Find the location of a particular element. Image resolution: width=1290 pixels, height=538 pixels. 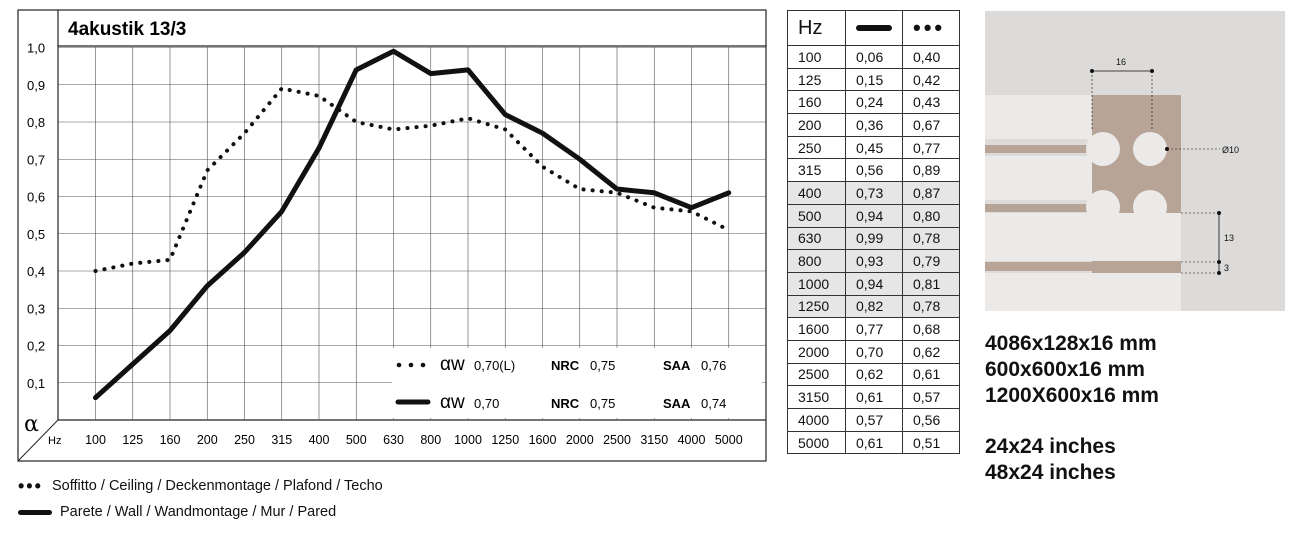

y-tick-label: 0,5 is located at coordinates (36, 234).